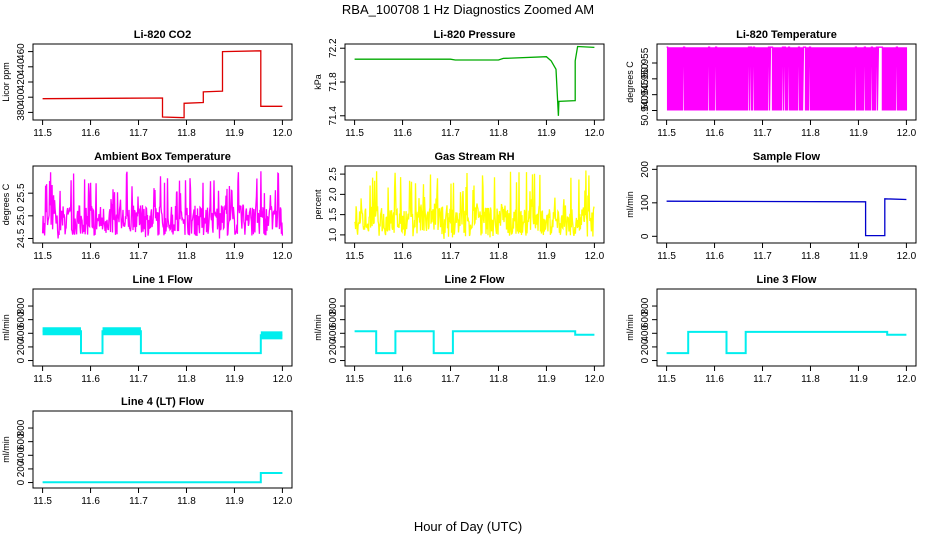  What do you see at coordinates (333, 174) in the screenshot?
I see `y-tick-label: 2.5` at bounding box center [333, 174].